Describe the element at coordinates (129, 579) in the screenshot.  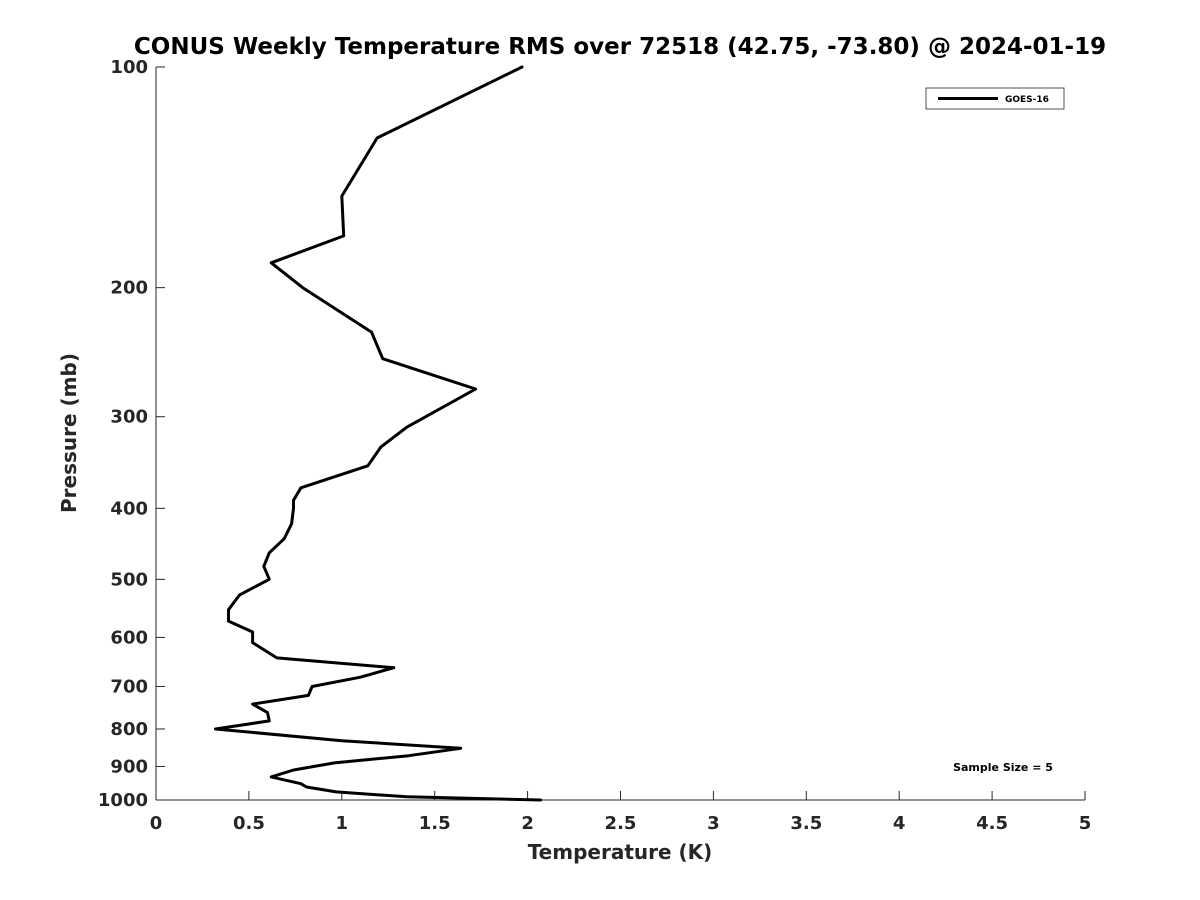
I see `y-tick-label: 500` at that location.